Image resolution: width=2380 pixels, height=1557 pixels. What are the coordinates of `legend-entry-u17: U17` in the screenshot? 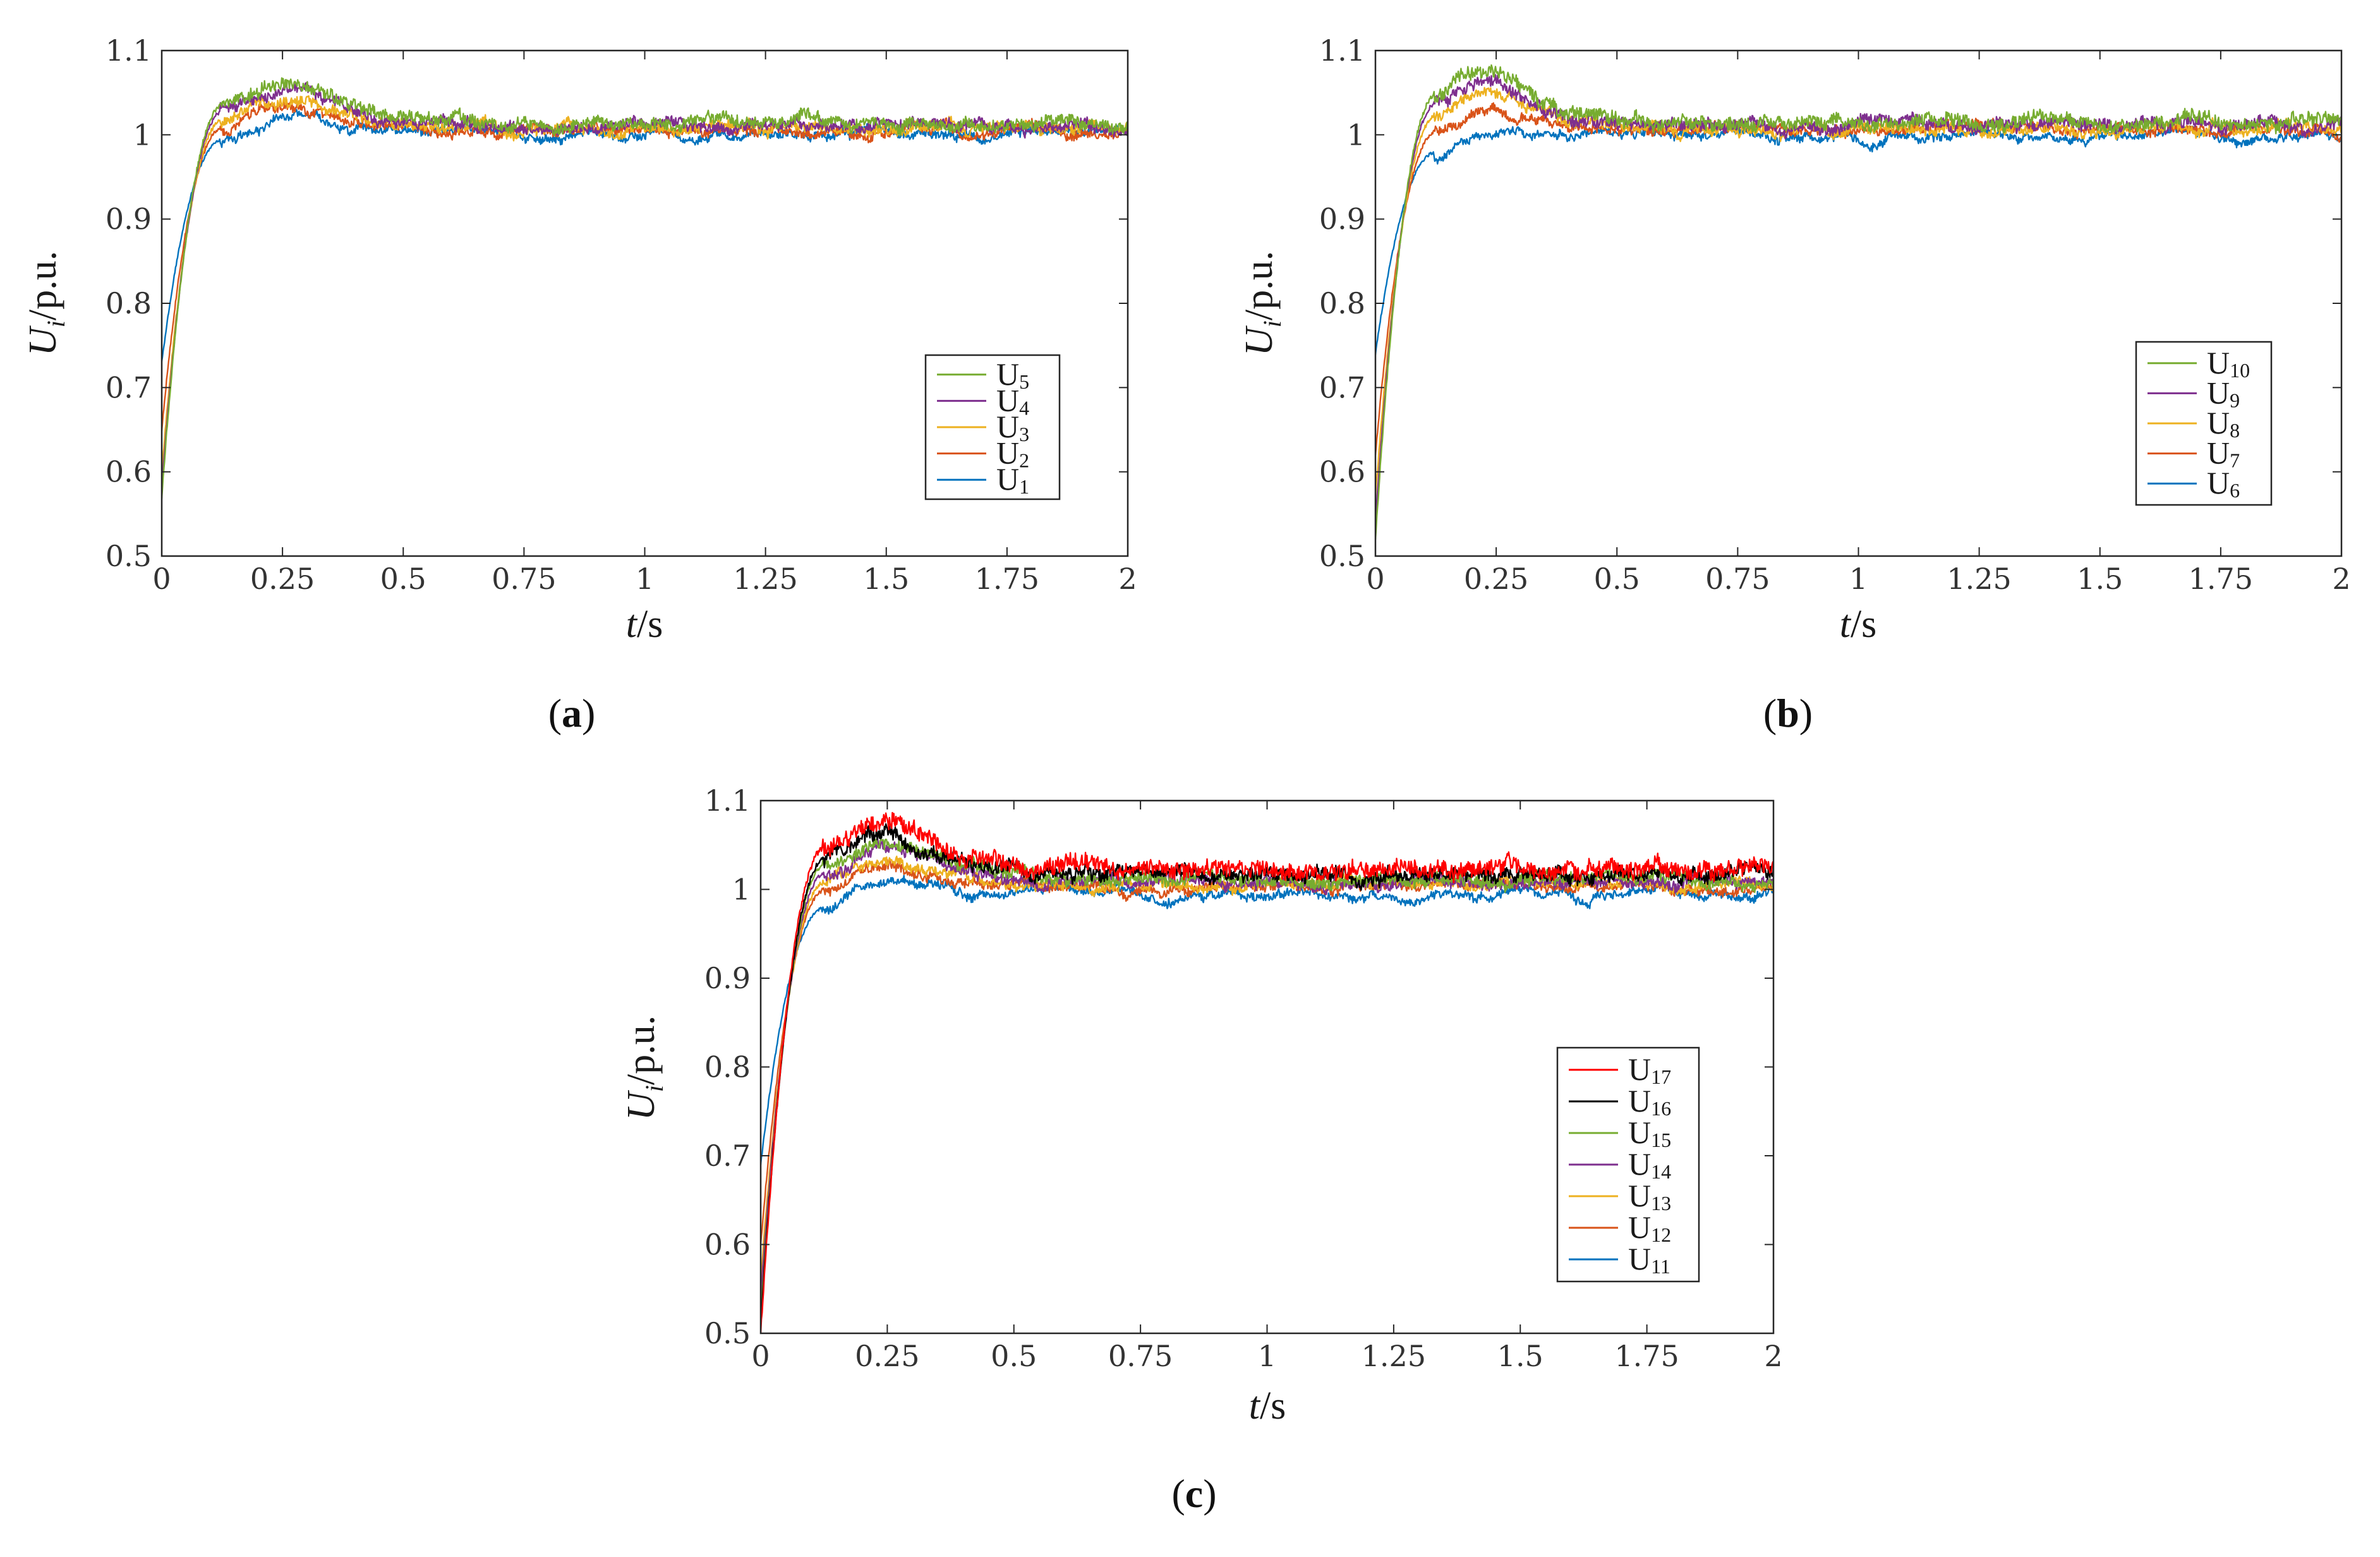 It's located at (1649, 1069).